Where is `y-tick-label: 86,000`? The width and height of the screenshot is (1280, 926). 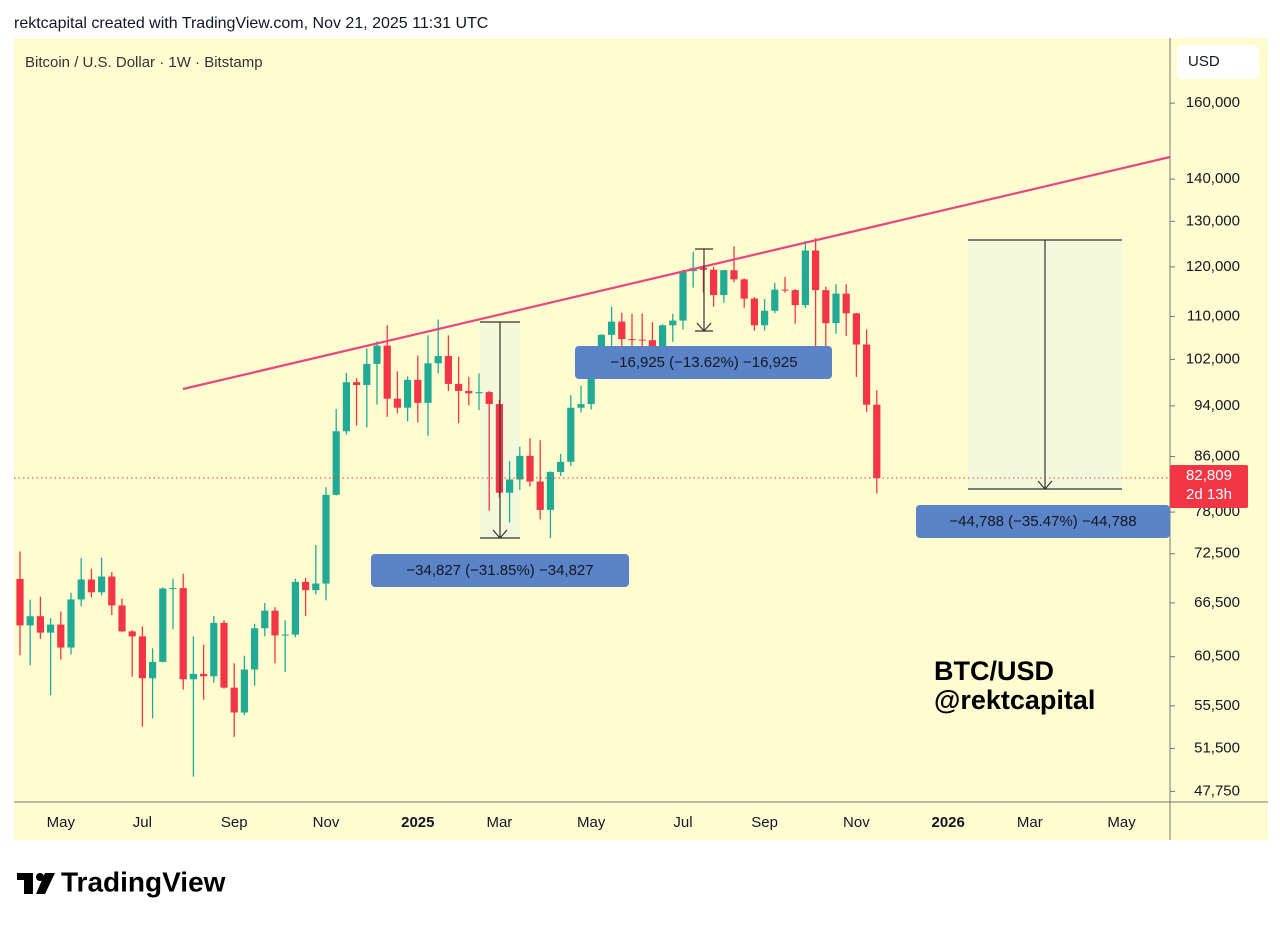
y-tick-label: 86,000 is located at coordinates (1217, 455).